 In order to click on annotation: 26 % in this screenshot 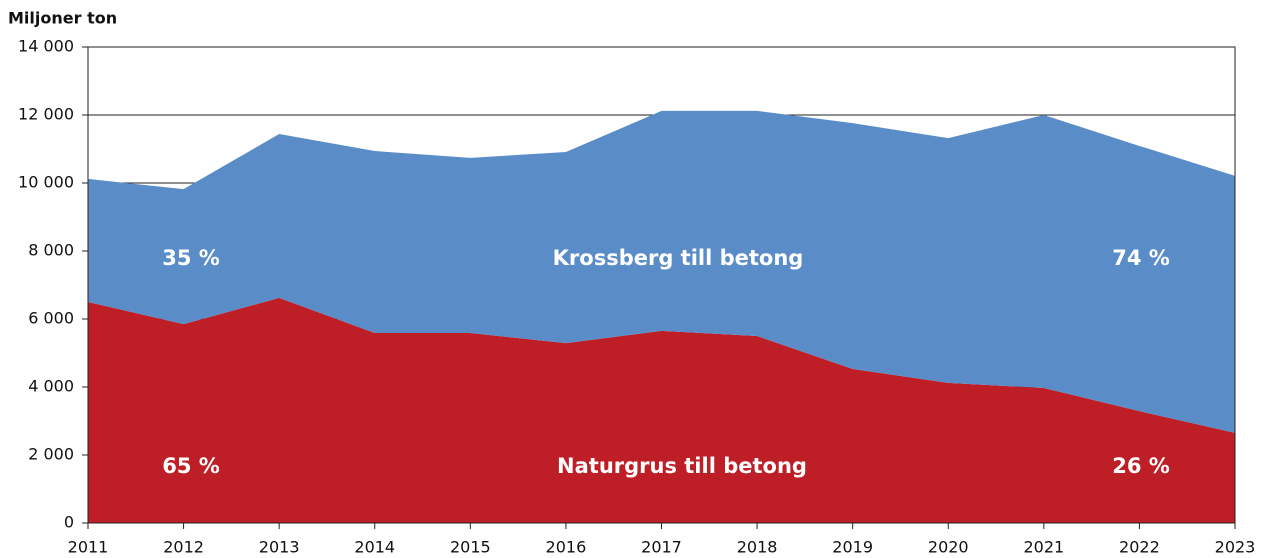, I will do `click(1141, 466)`.